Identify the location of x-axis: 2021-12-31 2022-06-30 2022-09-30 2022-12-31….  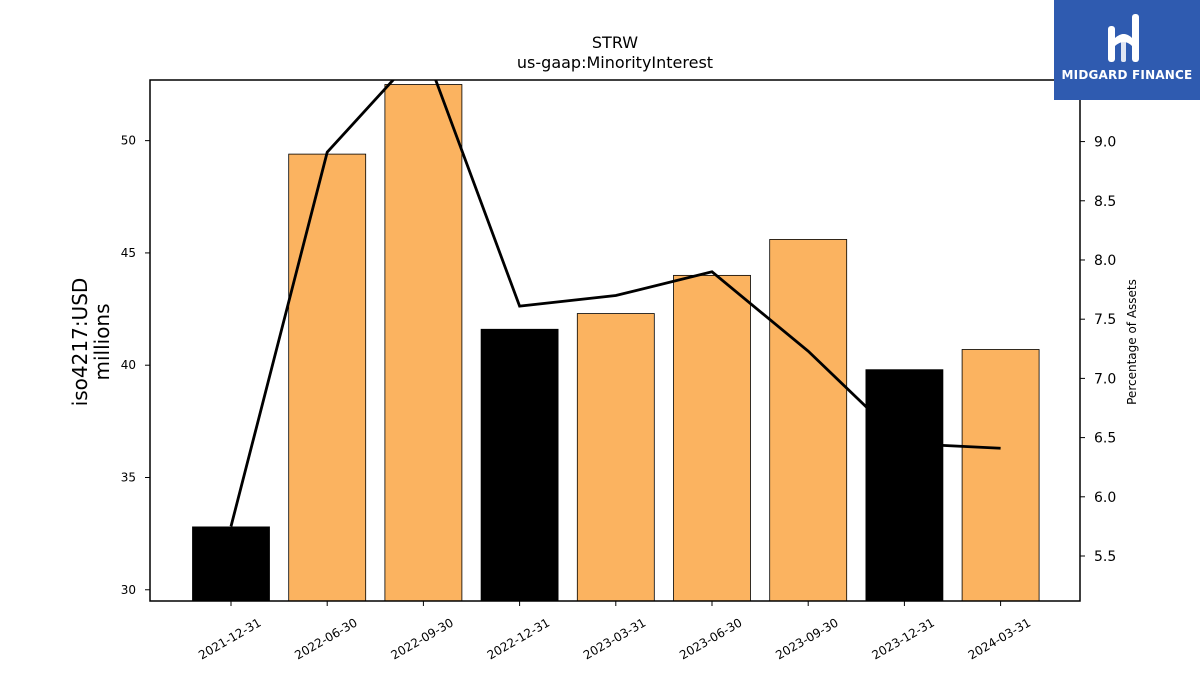
(614, 631).